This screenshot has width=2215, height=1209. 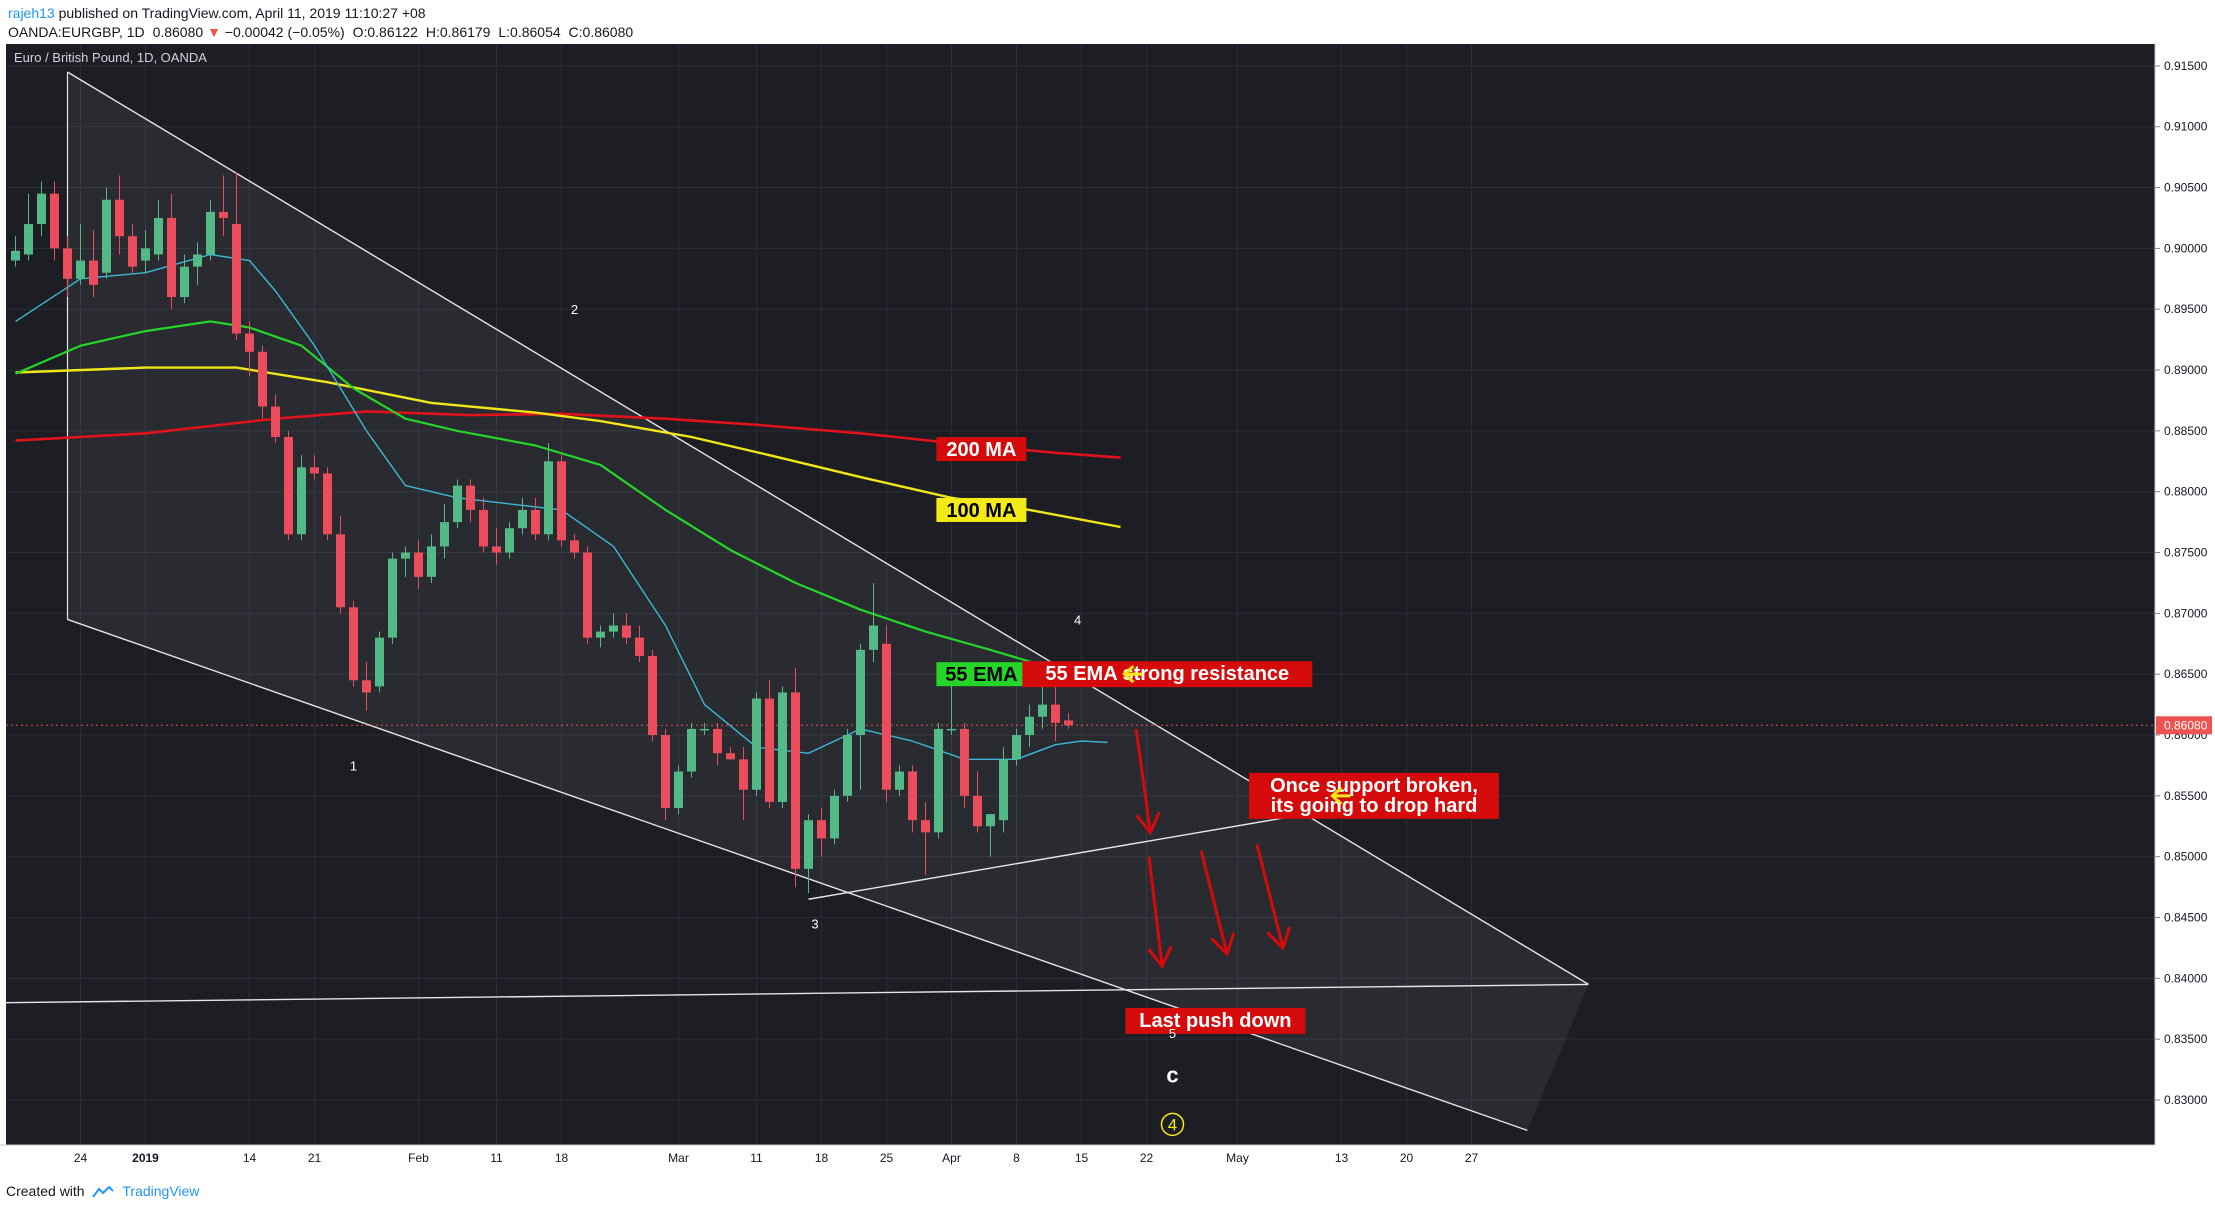 What do you see at coordinates (814, 924) in the screenshot?
I see `wave-label: 3` at bounding box center [814, 924].